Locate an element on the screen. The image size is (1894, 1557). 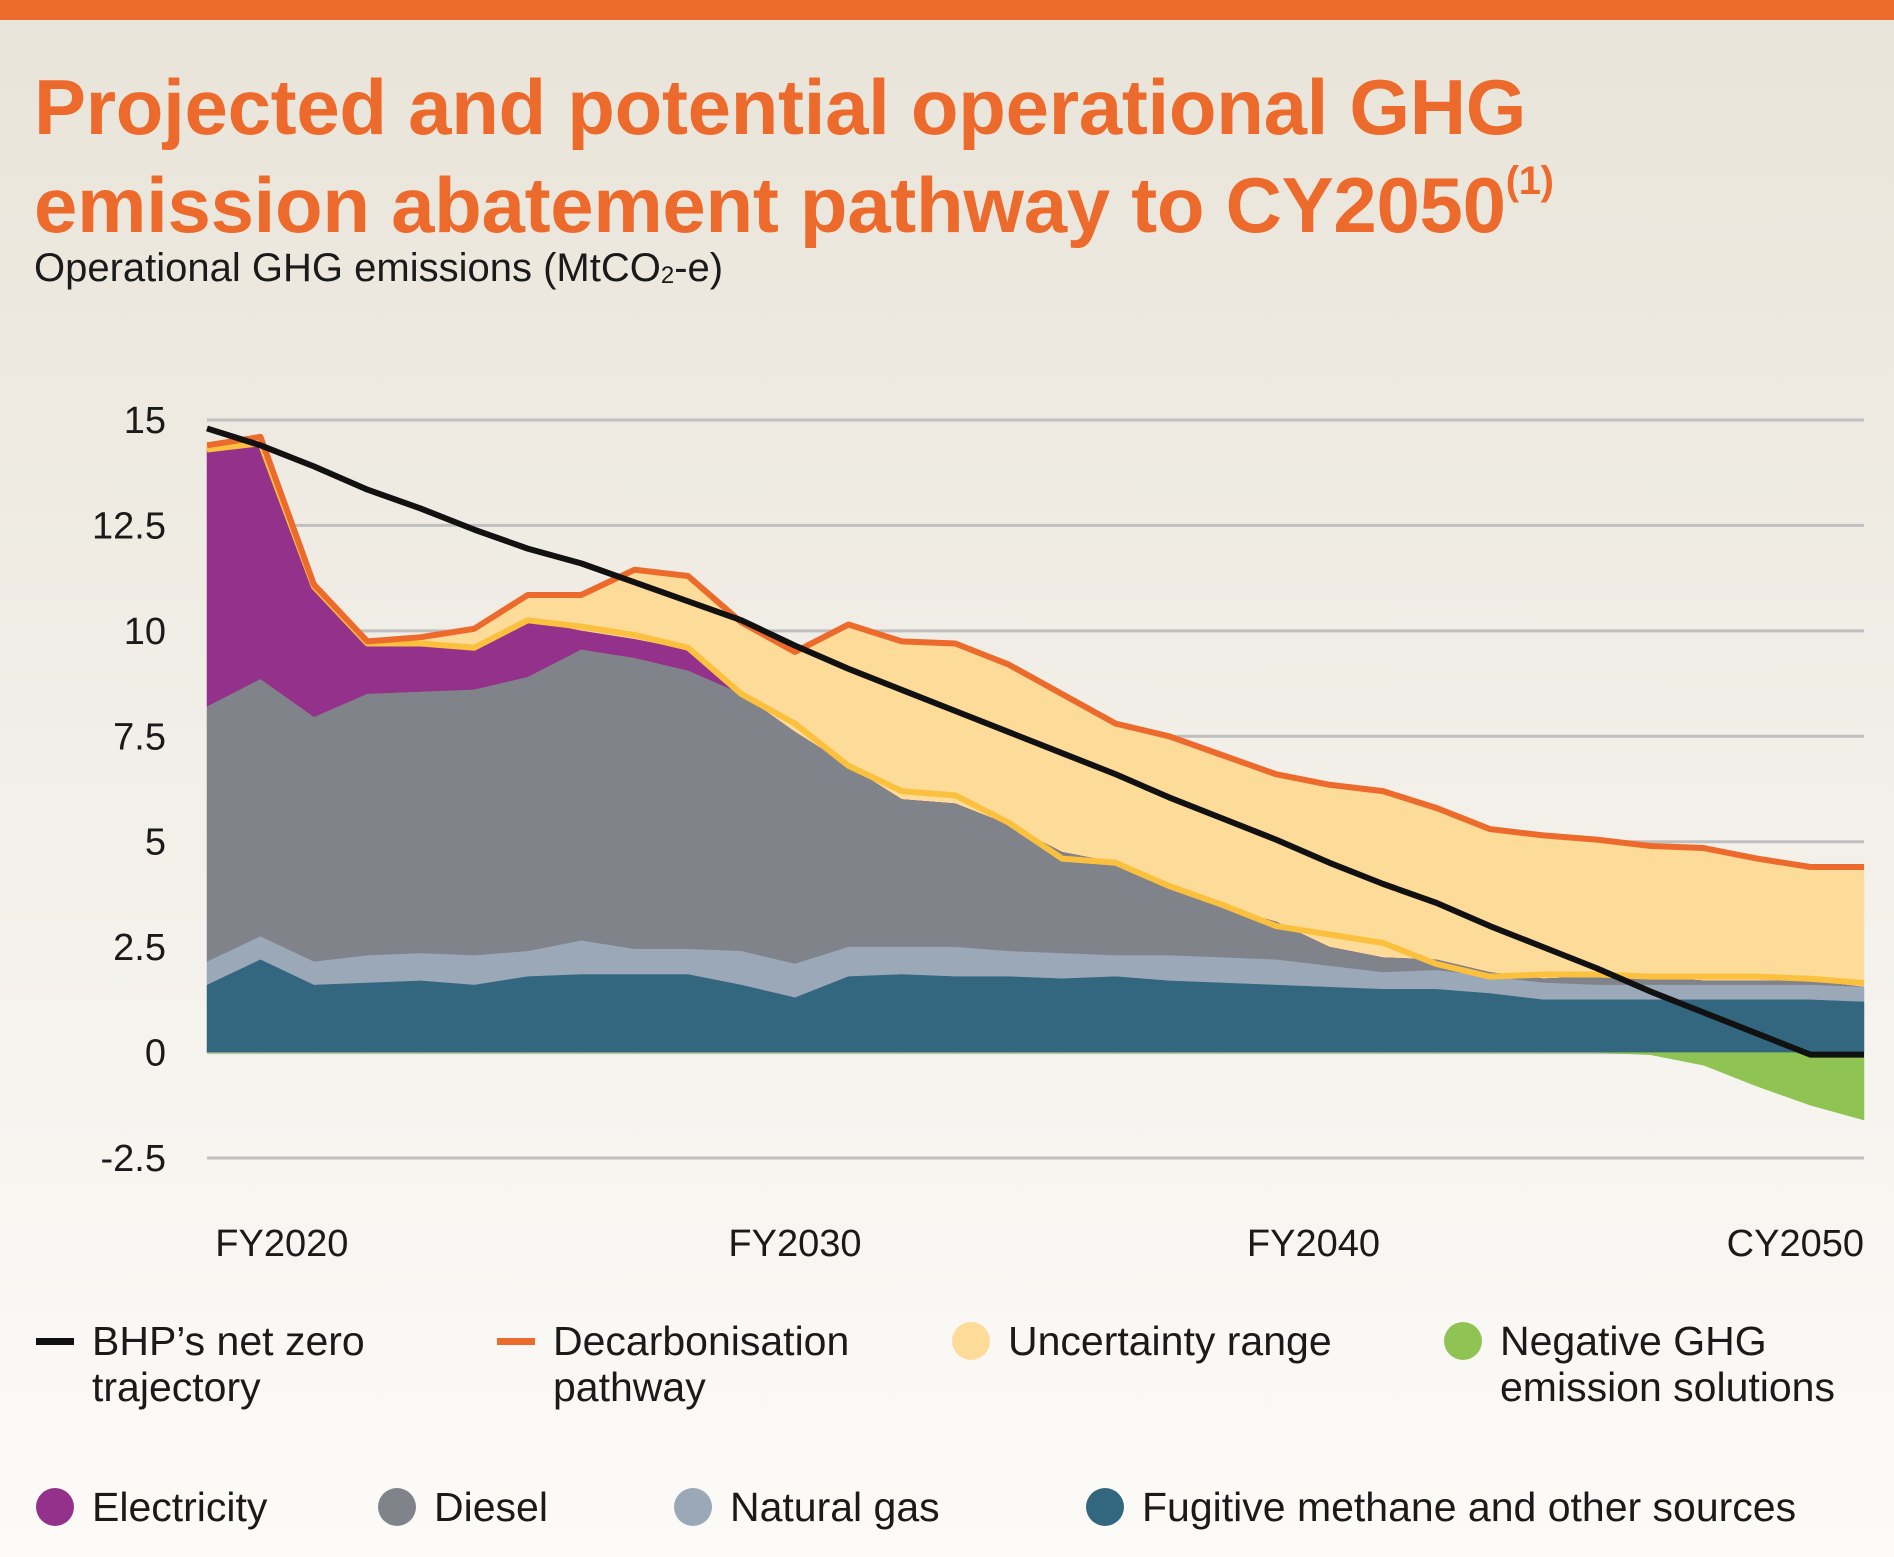
legend-label-negative: Negative GHG emission solutions is located at coordinates (1667, 1364).